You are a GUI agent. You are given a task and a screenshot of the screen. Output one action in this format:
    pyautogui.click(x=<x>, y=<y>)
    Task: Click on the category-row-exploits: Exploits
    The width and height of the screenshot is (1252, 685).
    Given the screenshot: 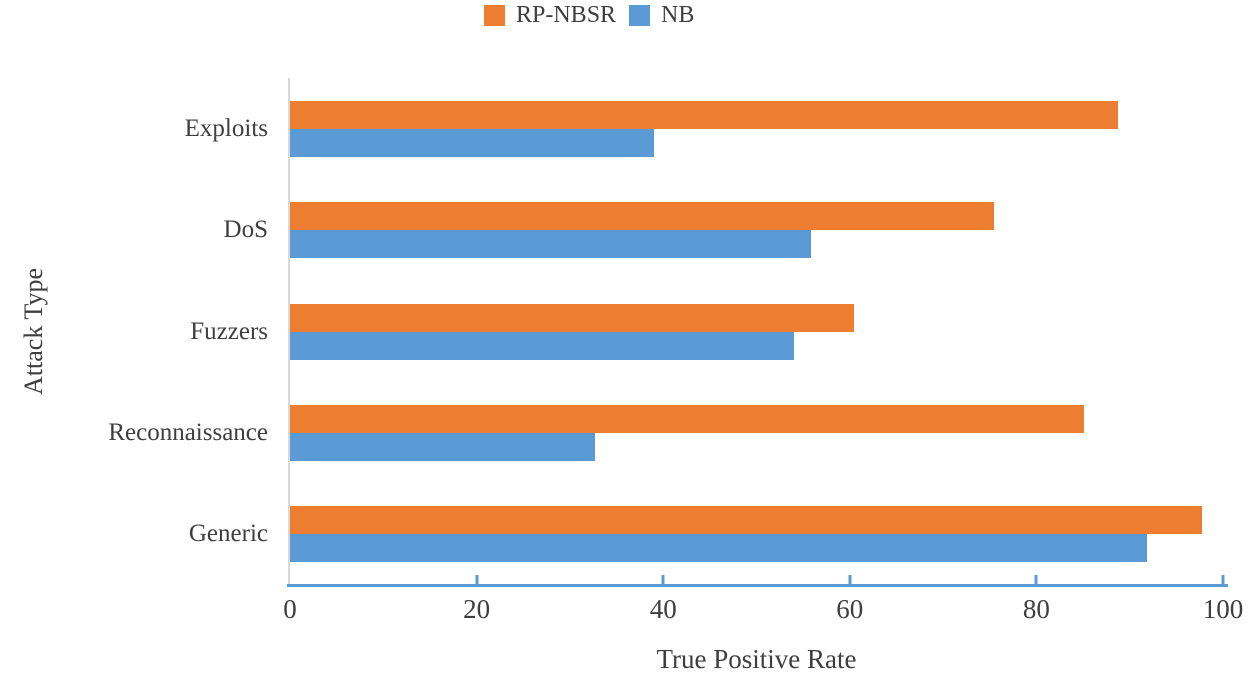 What is the action you would take?
    pyautogui.click(x=134, y=128)
    